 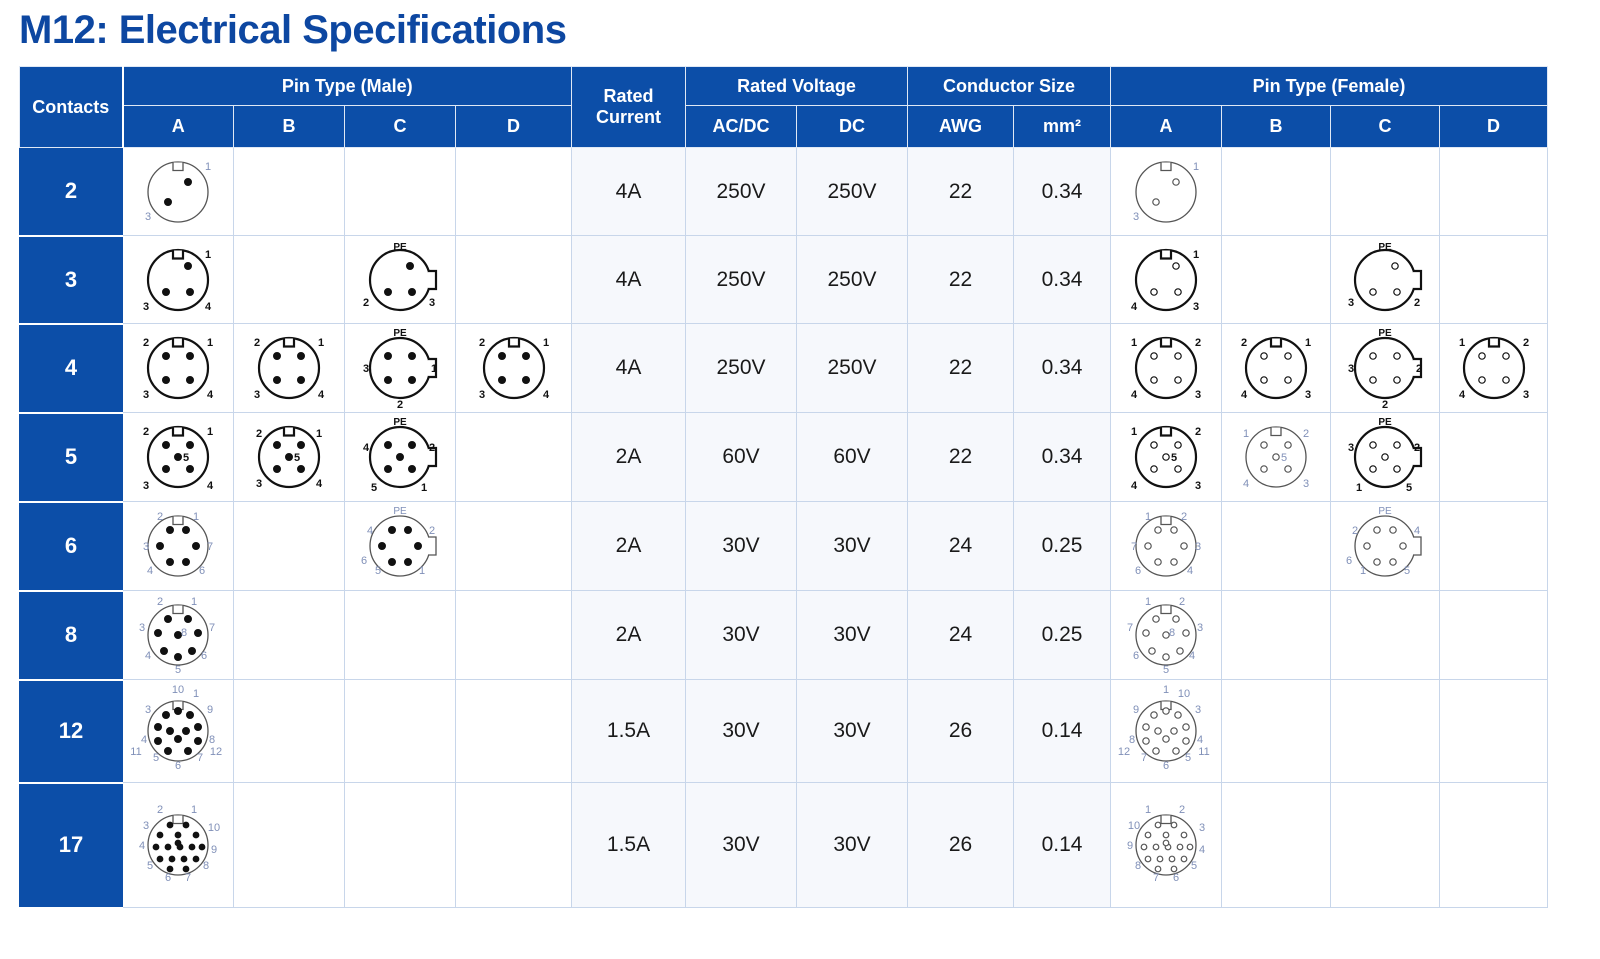 What do you see at coordinates (1166, 126) in the screenshot?
I see `female-coding-a-header: A` at bounding box center [1166, 126].